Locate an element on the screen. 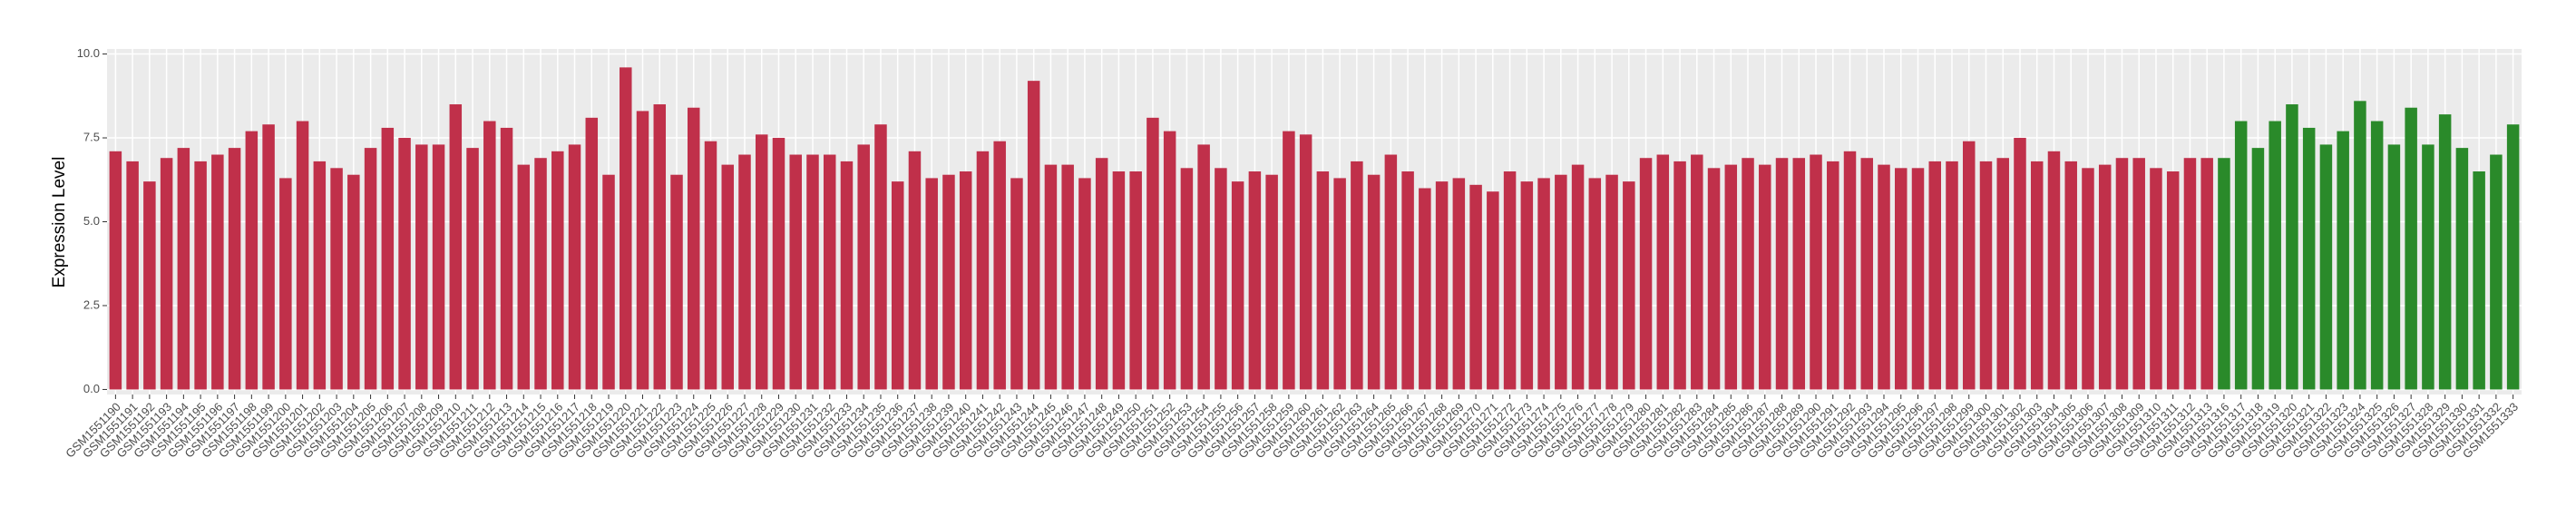 This screenshot has width=2576, height=526. y-tick-label: 0.0 is located at coordinates (91, 389).